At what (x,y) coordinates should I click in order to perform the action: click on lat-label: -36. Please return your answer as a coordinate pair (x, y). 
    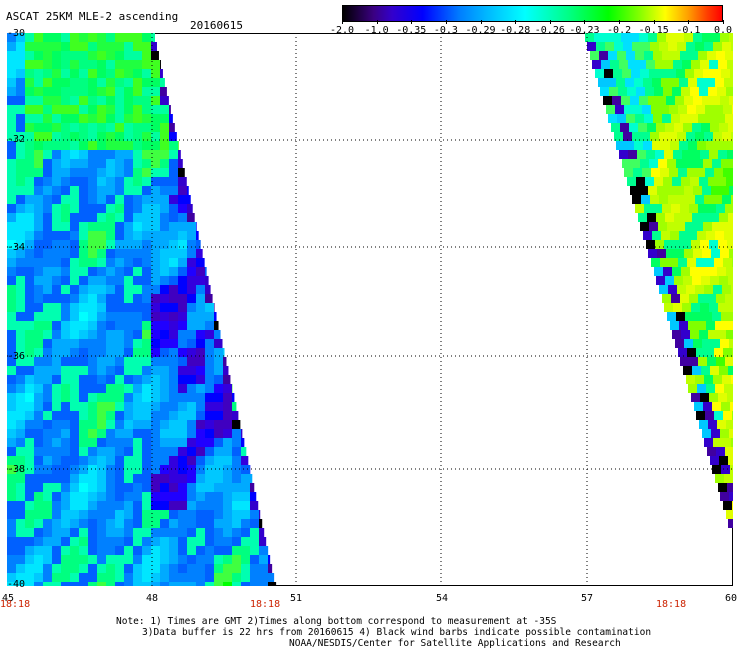
    Looking at the image, I should click on (16, 356).